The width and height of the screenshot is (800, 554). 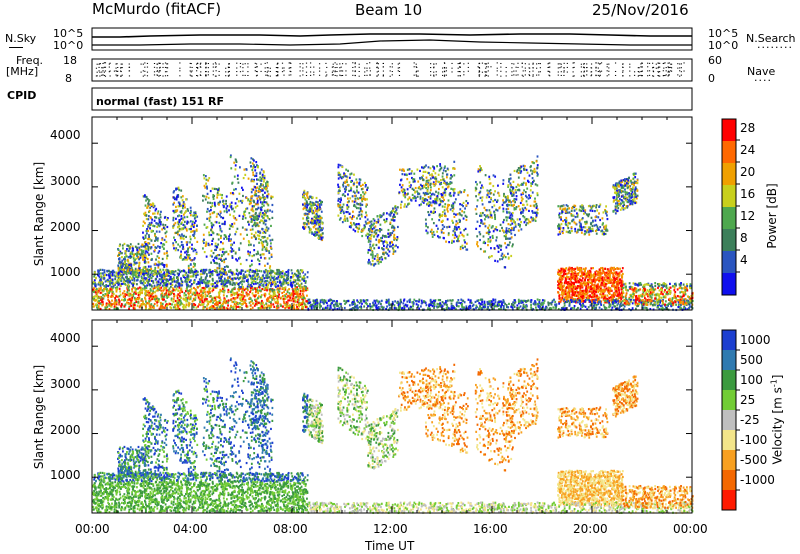 What do you see at coordinates (68, 45) in the screenshot?
I see `noise-bottom-tick-left: 10^0` at bounding box center [68, 45].